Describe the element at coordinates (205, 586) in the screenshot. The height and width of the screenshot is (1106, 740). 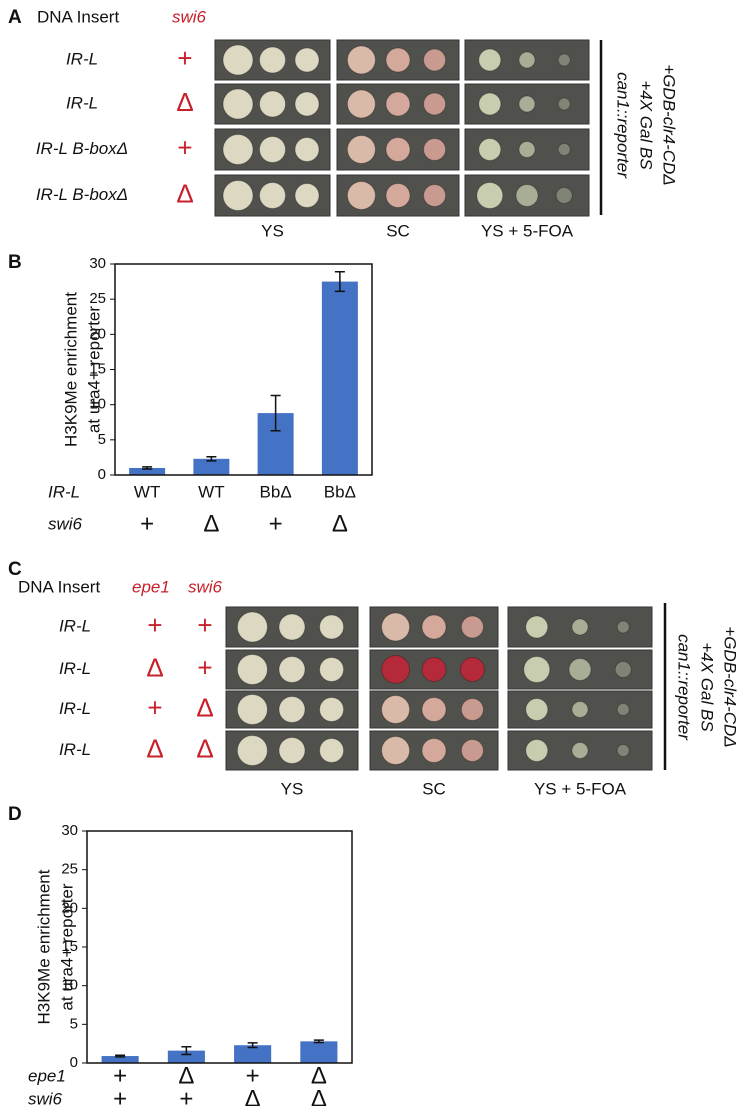
I see `gene: swi6` at that location.